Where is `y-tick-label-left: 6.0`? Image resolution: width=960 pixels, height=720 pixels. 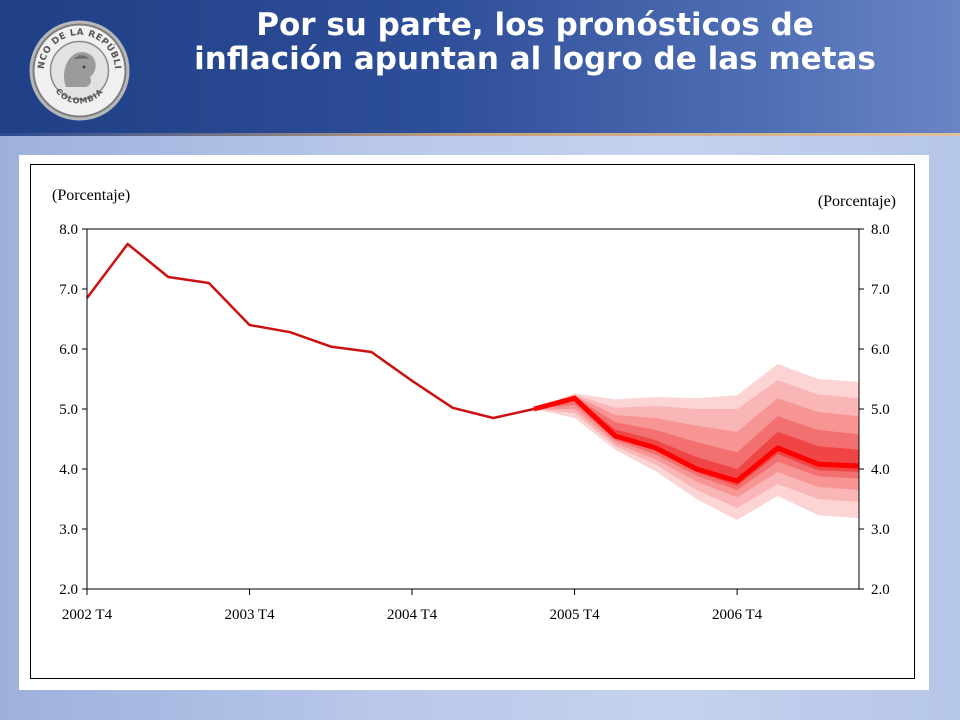 y-tick-label-left: 6.0 is located at coordinates (68, 350).